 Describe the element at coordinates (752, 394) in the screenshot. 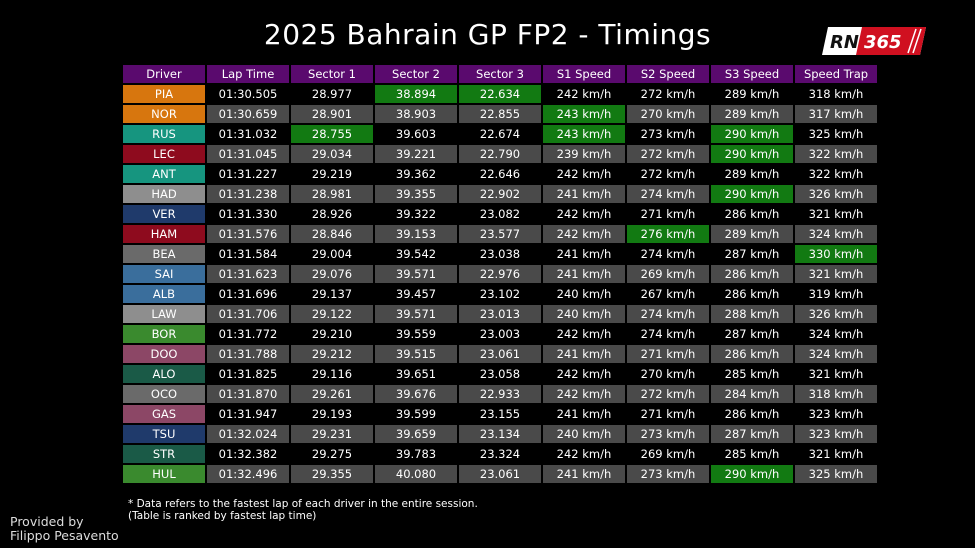

I see `s3-speed-cell: 284 km/h` at that location.